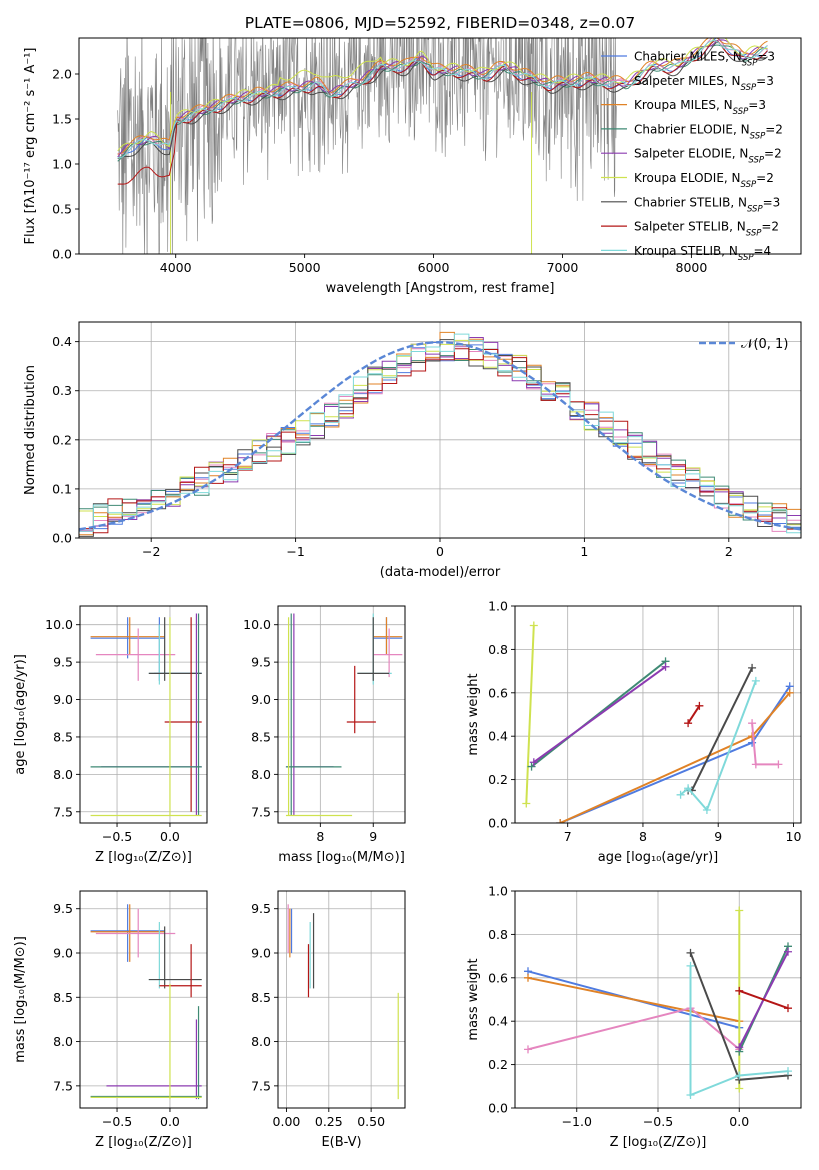  Describe the element at coordinates (261, 774) in the screenshot. I see `y-tick-label: 8.0` at that location.